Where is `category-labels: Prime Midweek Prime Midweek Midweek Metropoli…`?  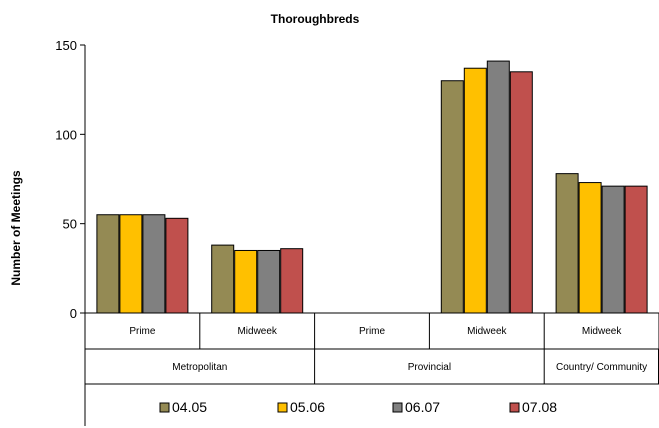 category-labels: Prime Midweek Prime Midweek Midweek Metropoli… is located at coordinates (388, 349).